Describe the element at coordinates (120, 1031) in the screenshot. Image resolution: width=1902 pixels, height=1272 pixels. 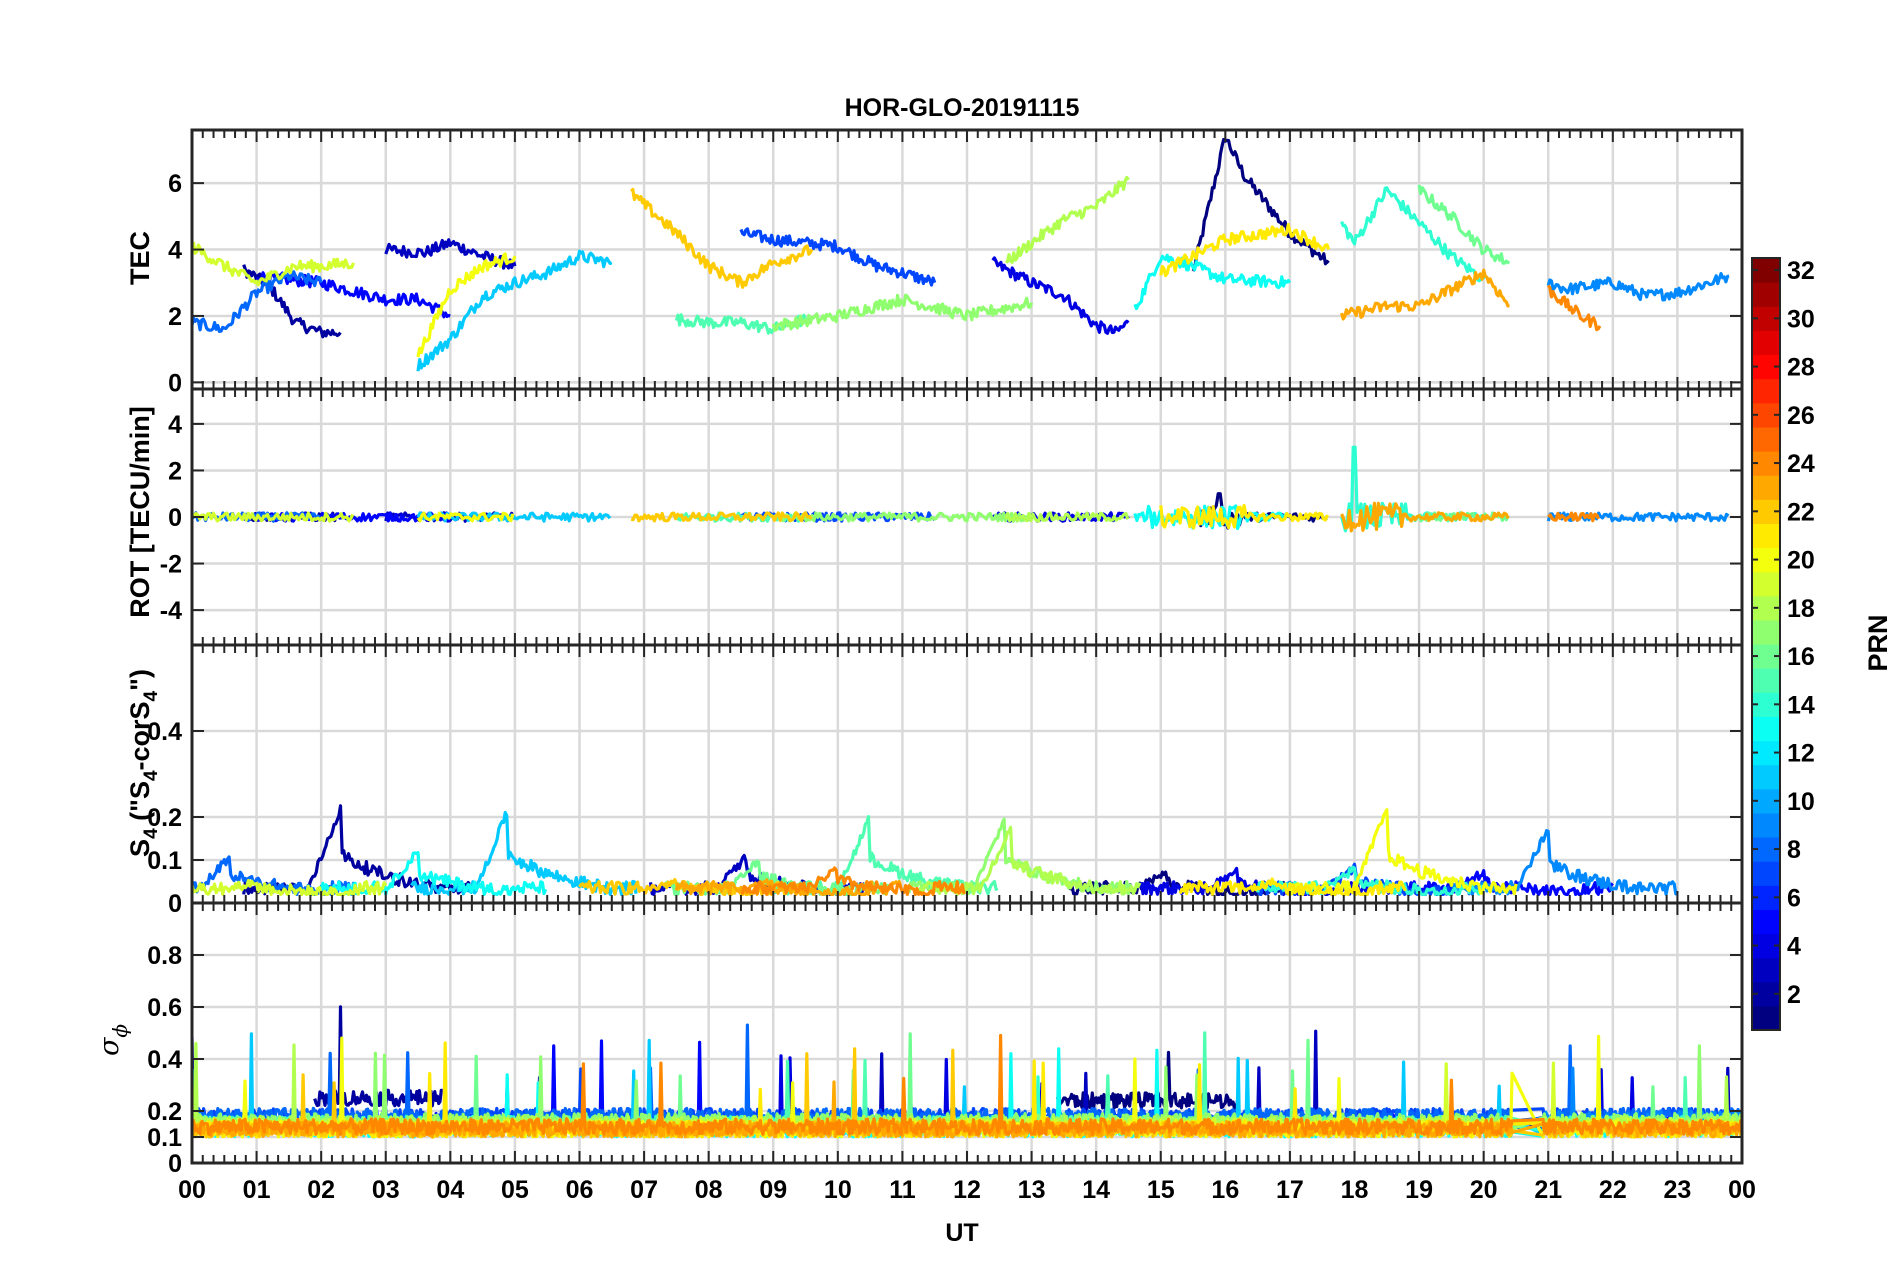
I see `phi-subscript: ϕ` at that location.